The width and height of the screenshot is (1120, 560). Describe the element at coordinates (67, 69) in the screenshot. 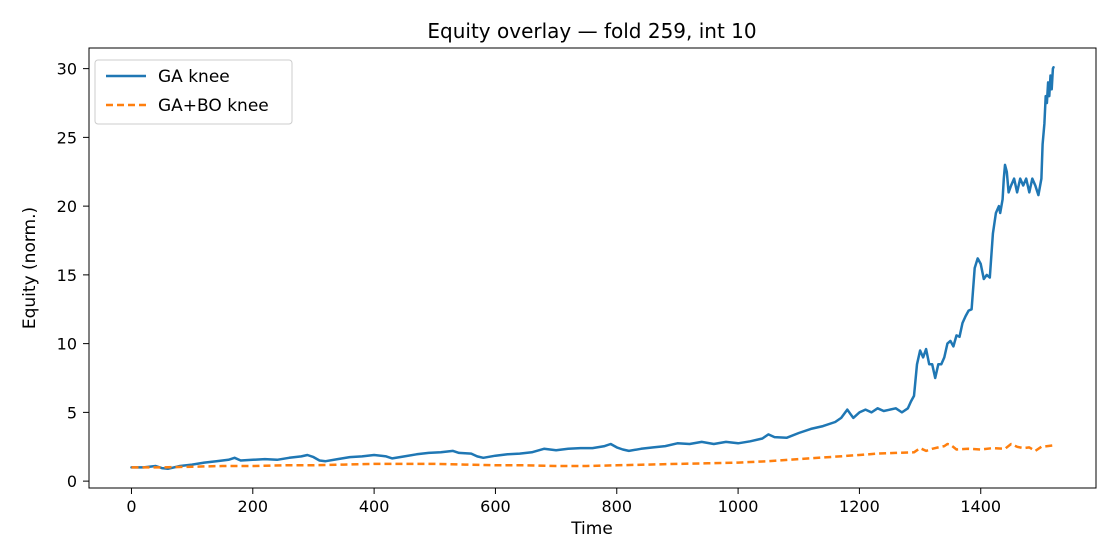

I see `y-tick-label: 30` at that location.